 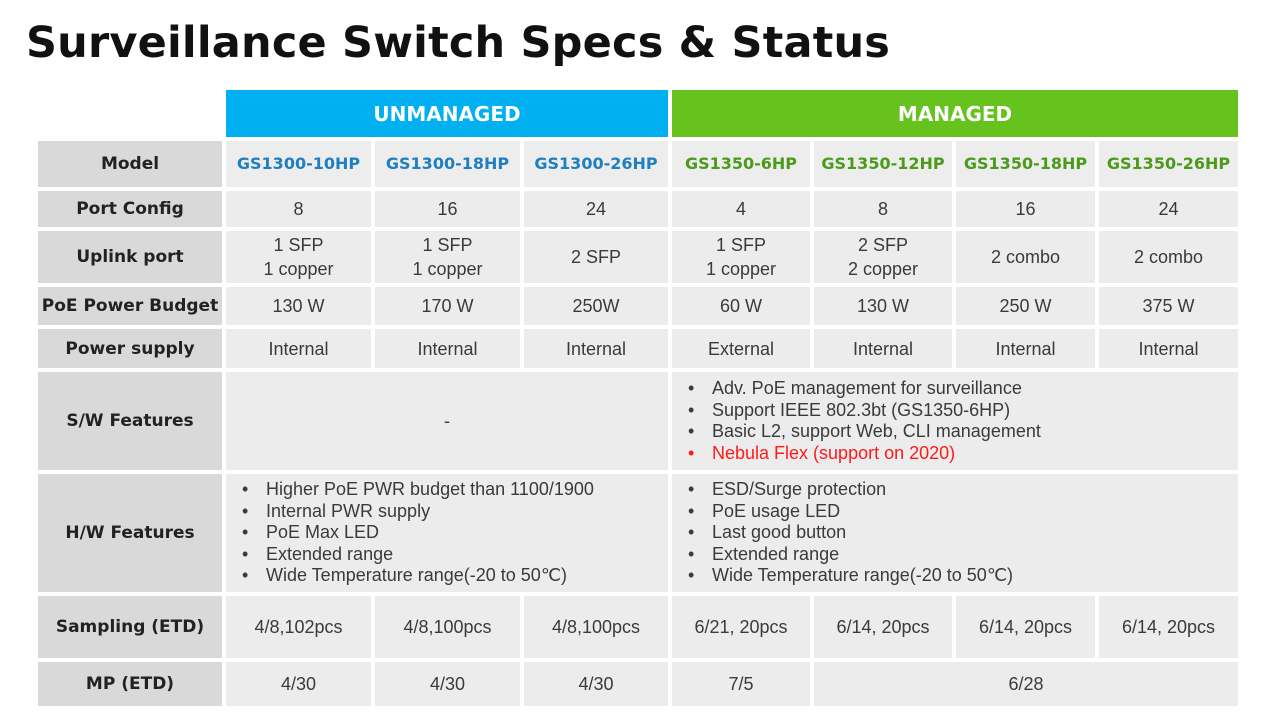 I want to click on row-label-poe-budget: PoE Power Budget, so click(x=130, y=306).